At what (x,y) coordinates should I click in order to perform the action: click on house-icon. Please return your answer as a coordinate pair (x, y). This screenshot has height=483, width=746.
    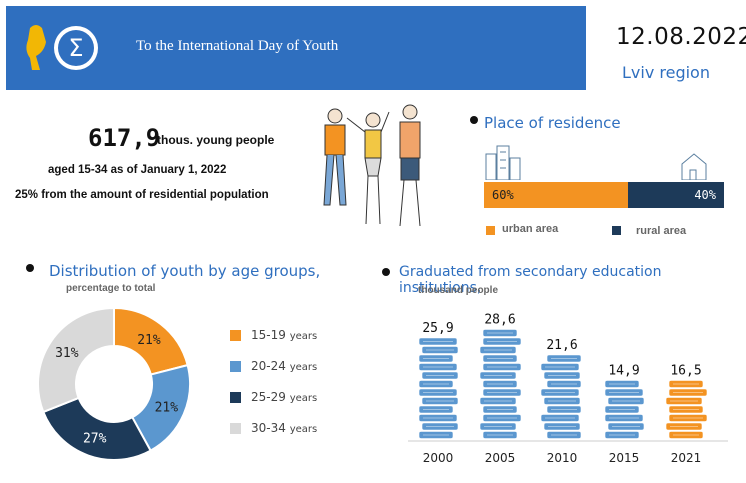
    Looking at the image, I should click on (694, 166).